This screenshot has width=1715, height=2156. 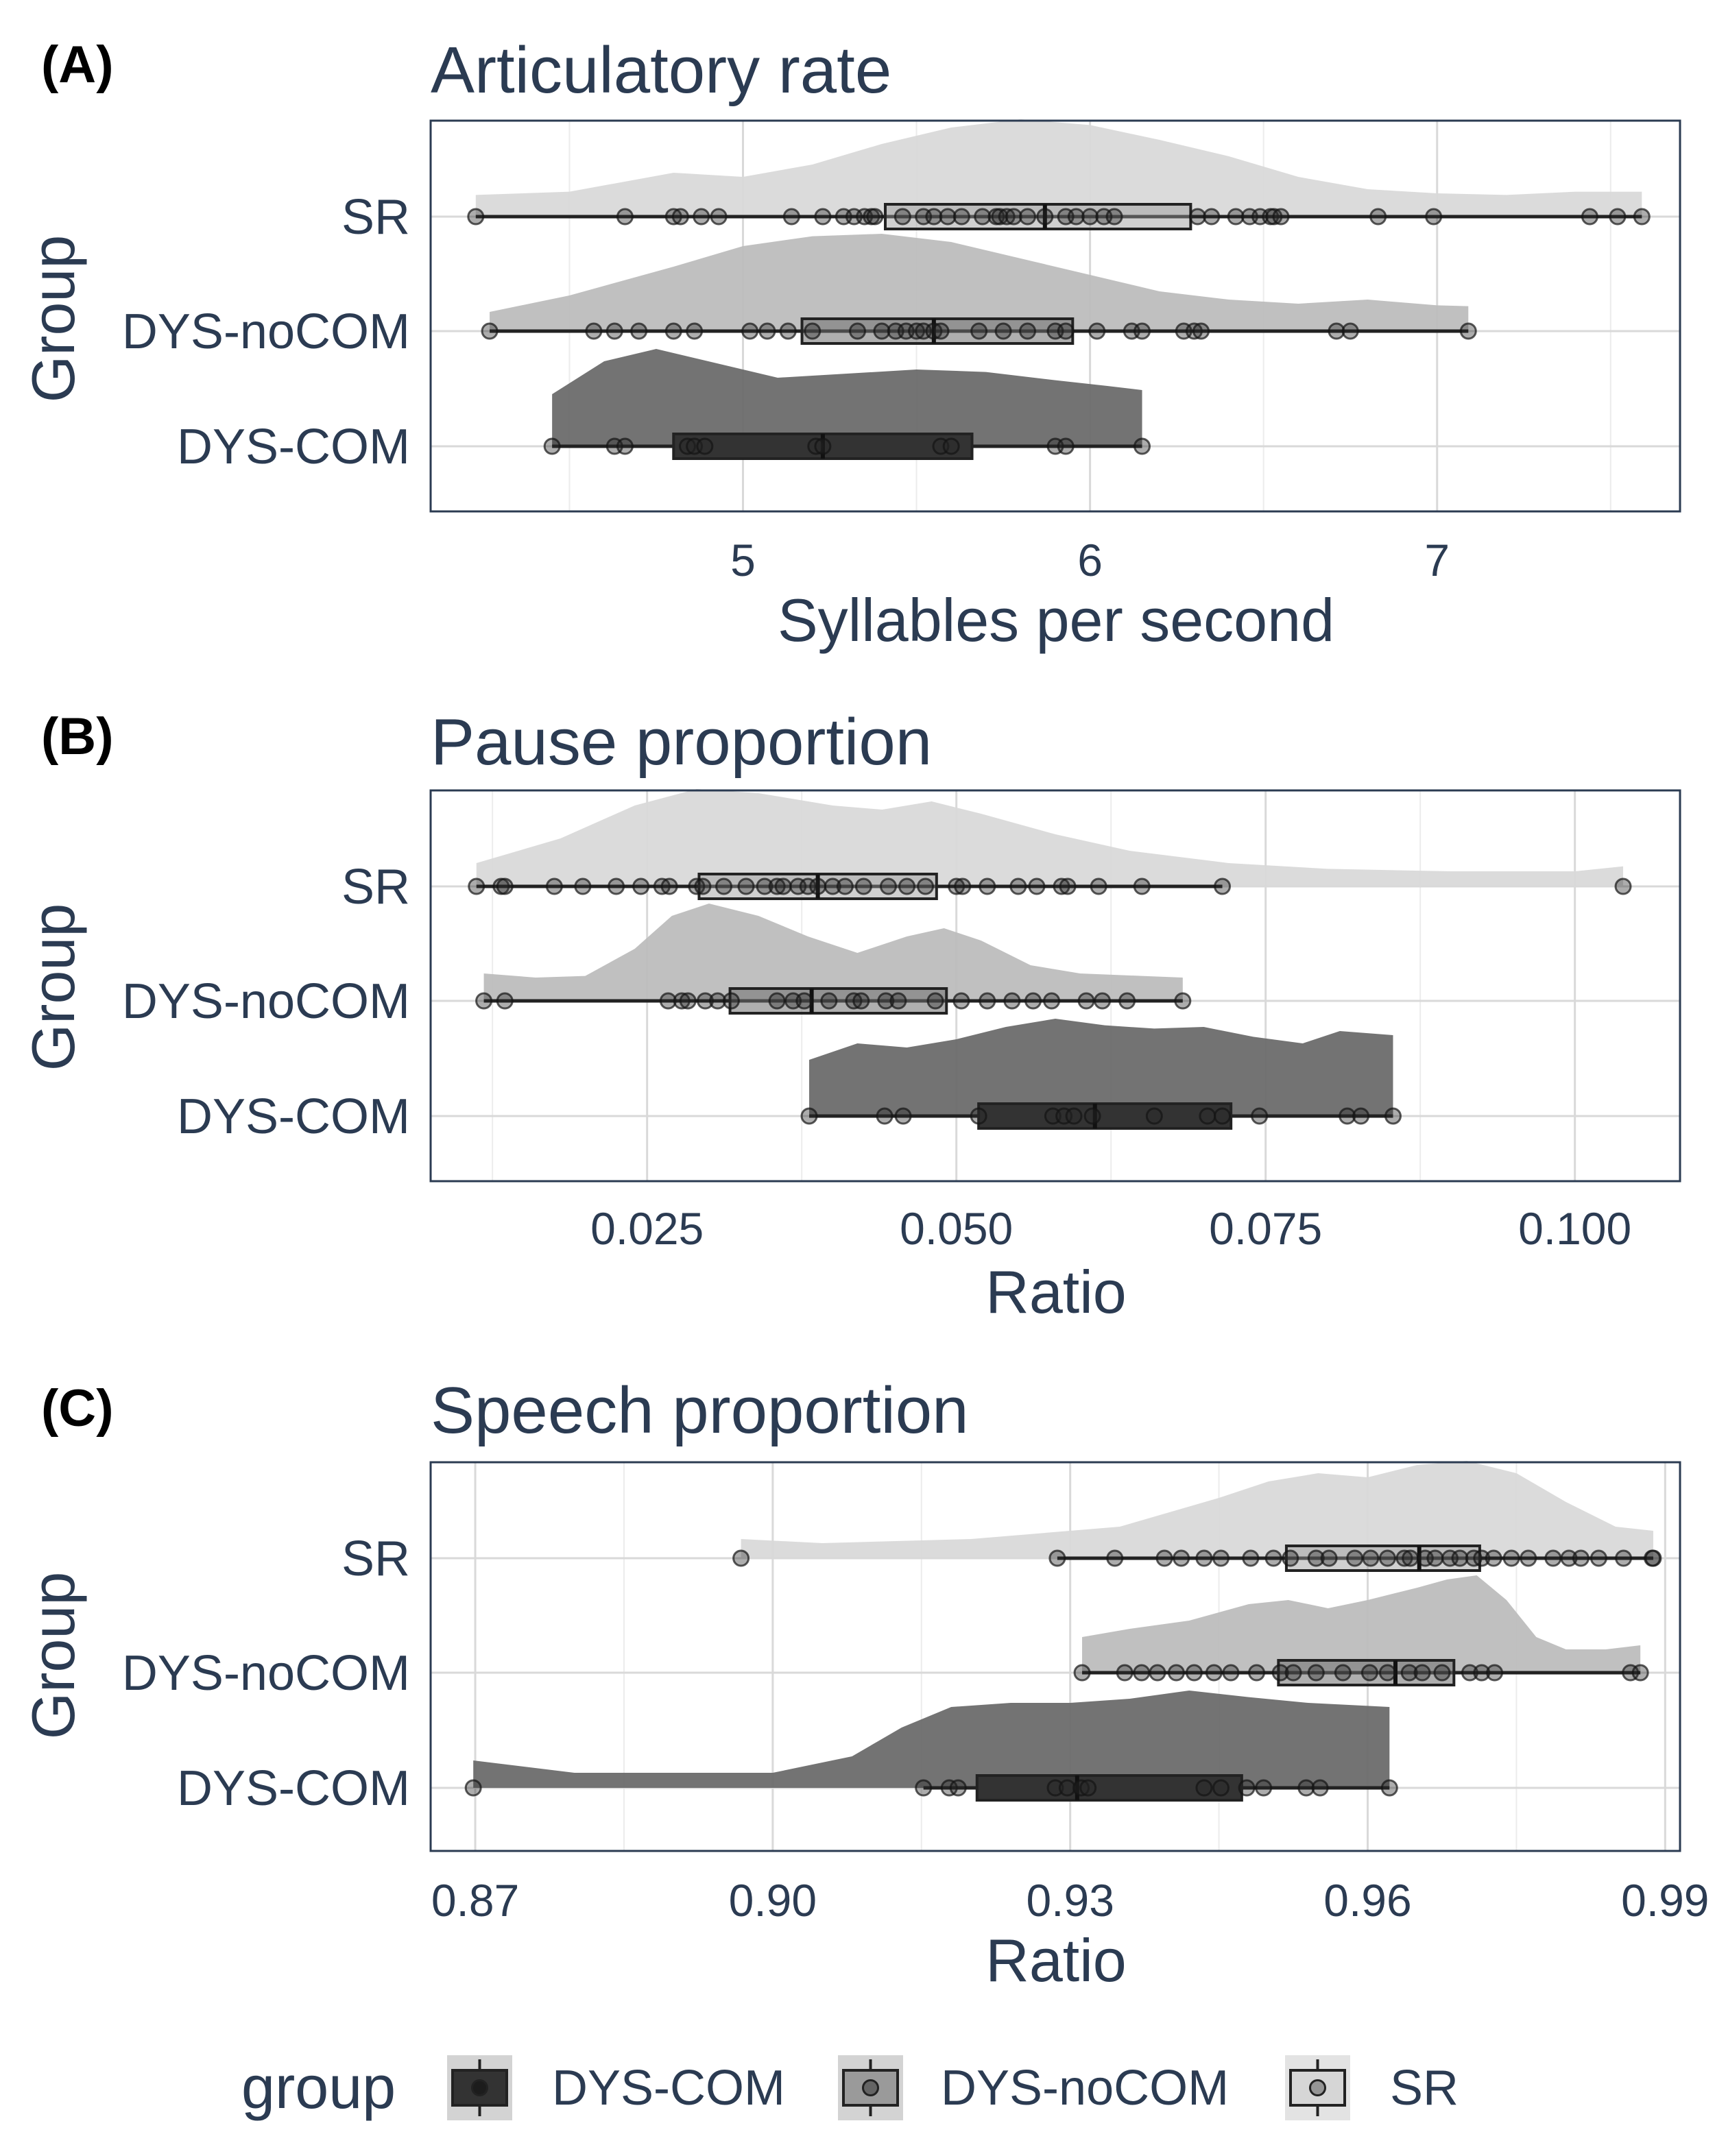 I want to click on group-dys-nocom, so click(x=1361, y=1630).